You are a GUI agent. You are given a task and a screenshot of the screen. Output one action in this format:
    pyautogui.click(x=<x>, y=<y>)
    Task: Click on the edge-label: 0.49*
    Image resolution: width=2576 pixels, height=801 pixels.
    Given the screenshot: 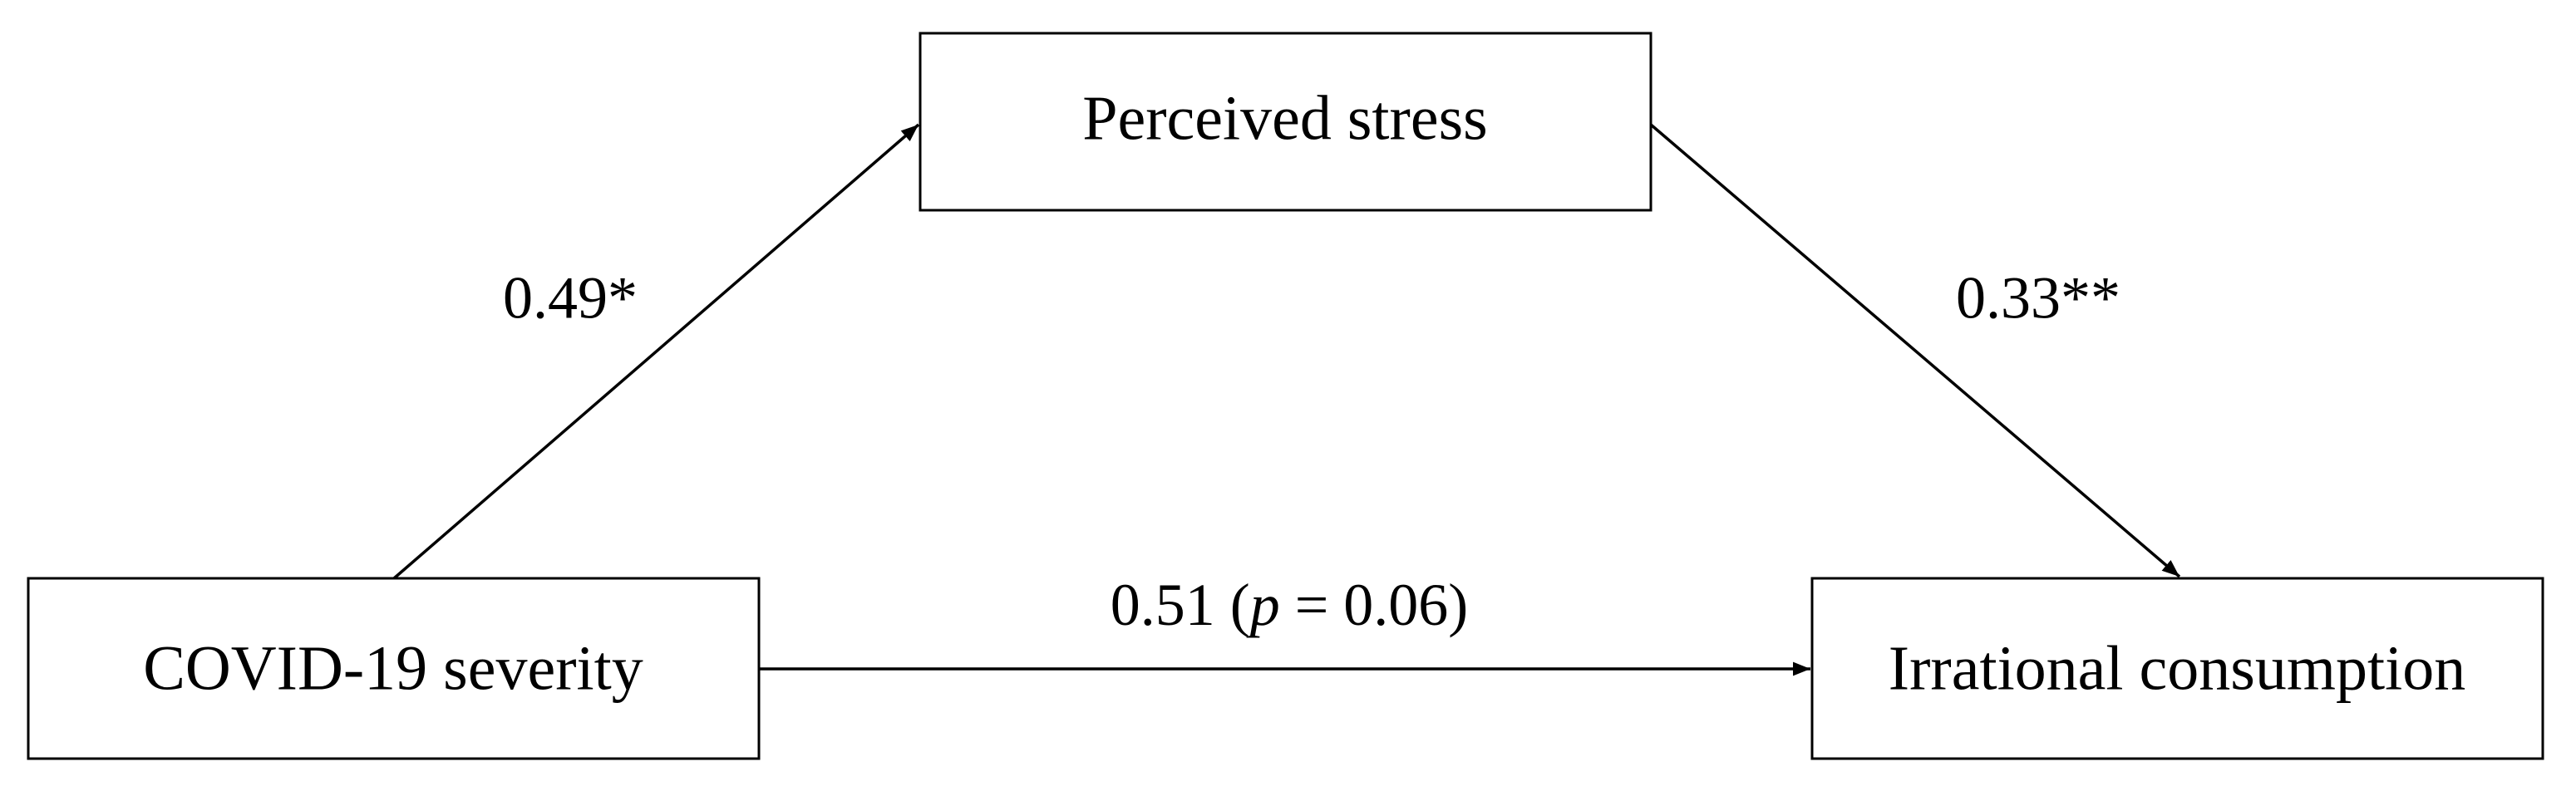 What is the action you would take?
    pyautogui.click(x=570, y=299)
    